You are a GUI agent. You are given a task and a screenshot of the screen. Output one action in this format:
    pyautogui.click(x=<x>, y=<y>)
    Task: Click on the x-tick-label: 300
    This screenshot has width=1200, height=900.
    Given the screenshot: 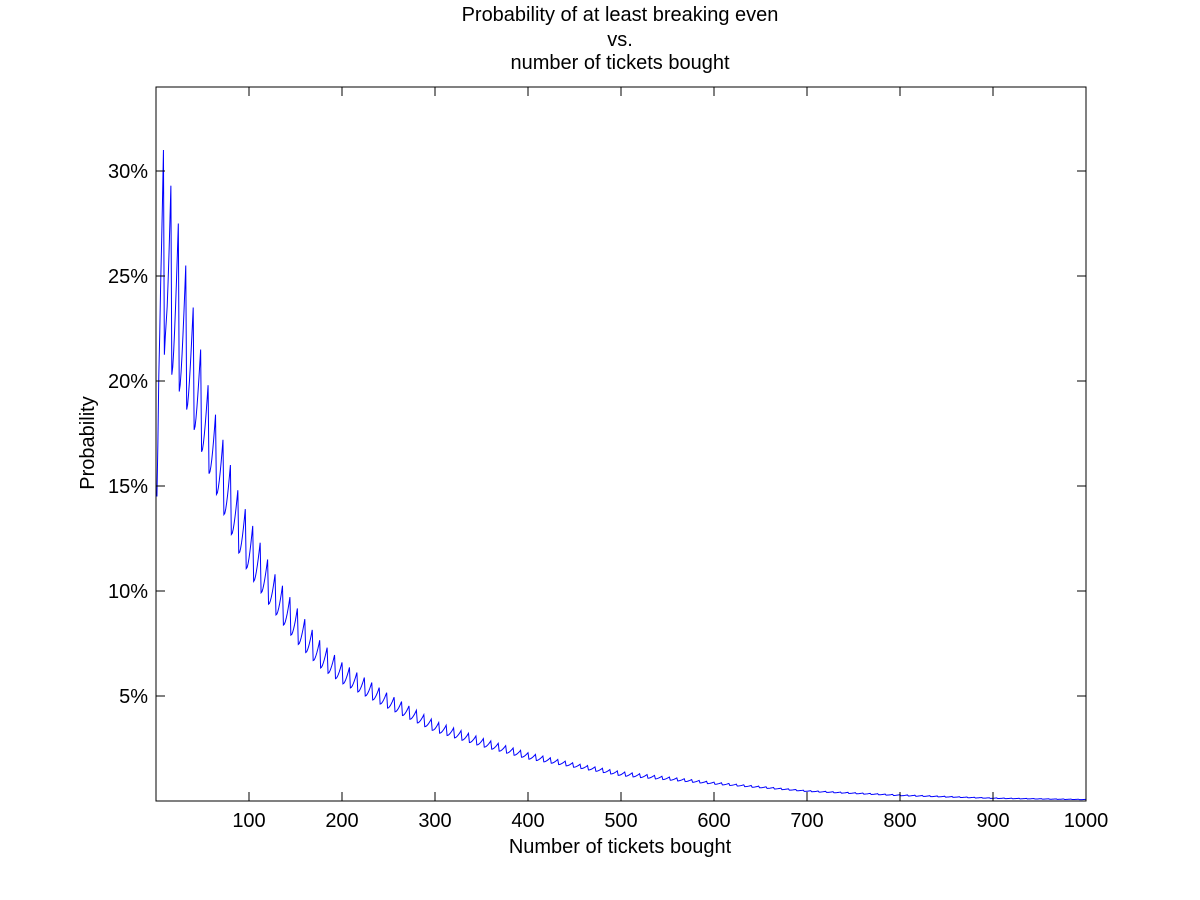 What is the action you would take?
    pyautogui.click(x=434, y=821)
    